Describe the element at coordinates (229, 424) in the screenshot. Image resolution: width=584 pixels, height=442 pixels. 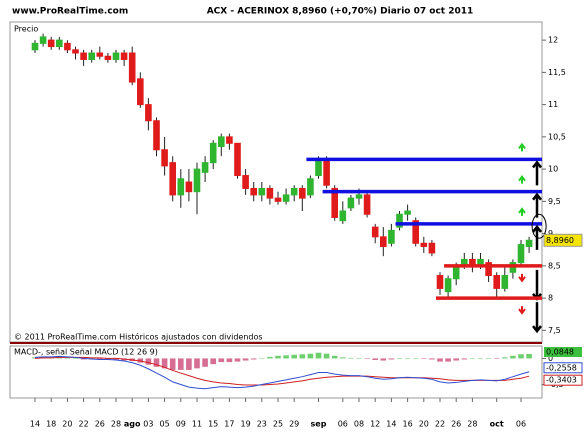
I see `x-tick-label: 17` at that location.